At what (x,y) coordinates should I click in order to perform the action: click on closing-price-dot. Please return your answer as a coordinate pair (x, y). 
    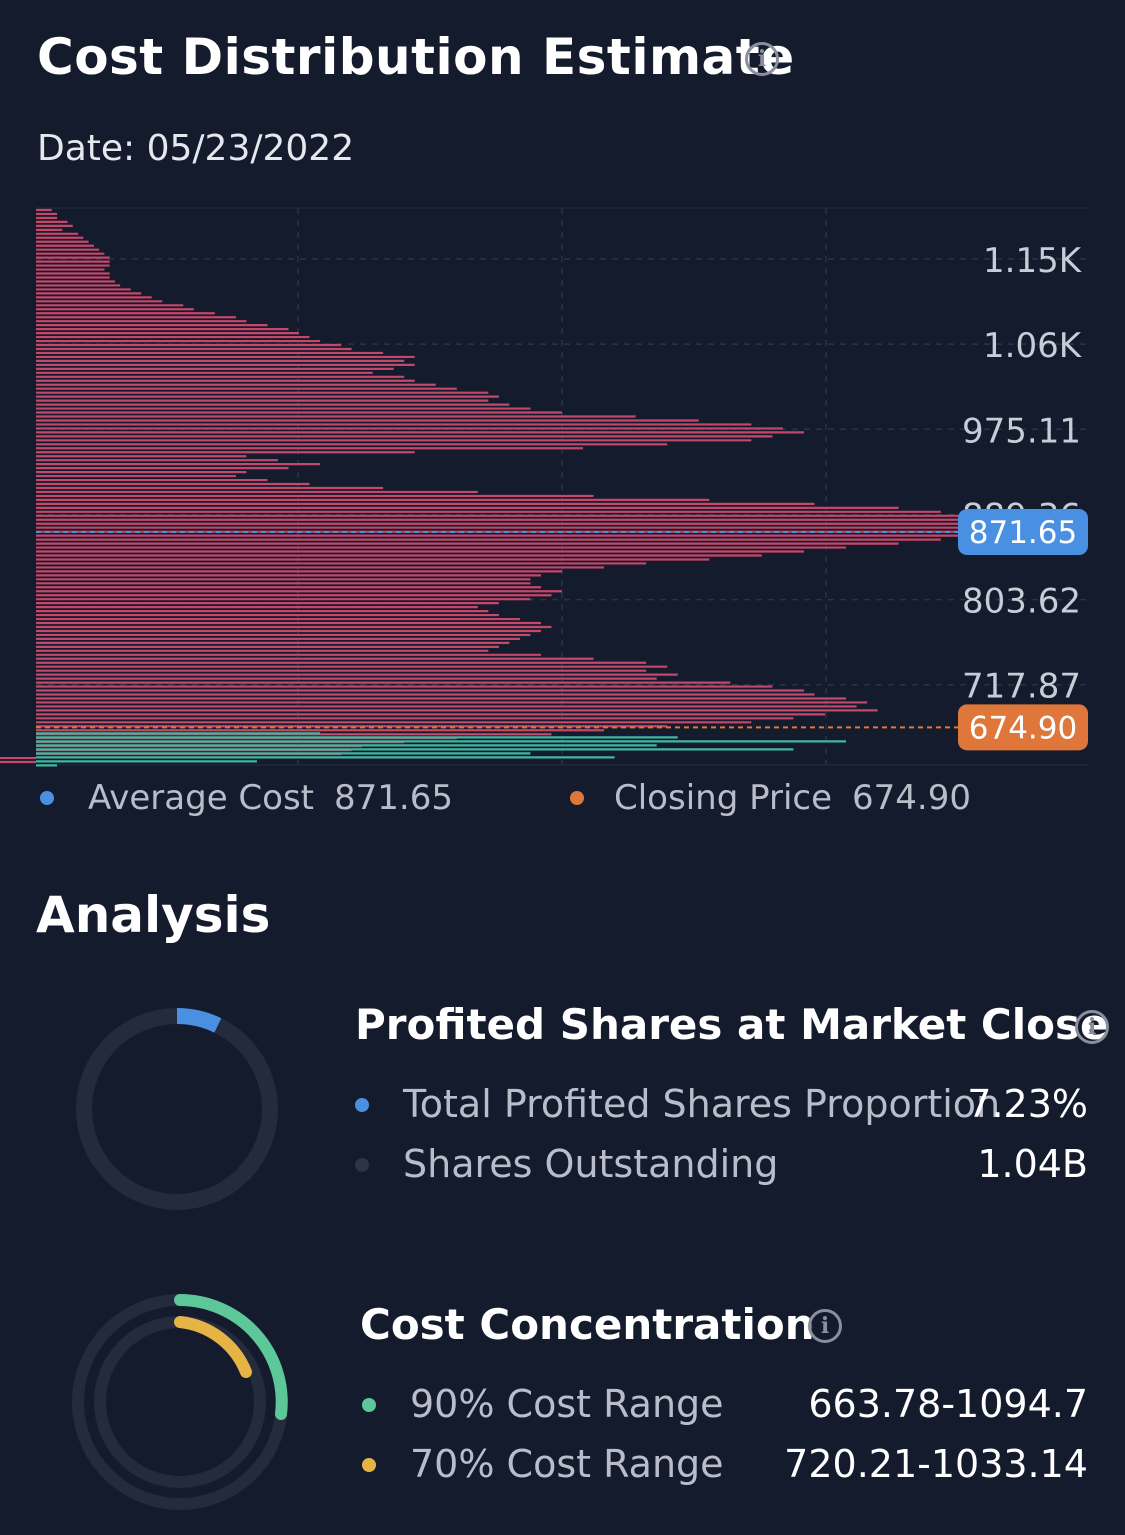
    Looking at the image, I should click on (577, 798).